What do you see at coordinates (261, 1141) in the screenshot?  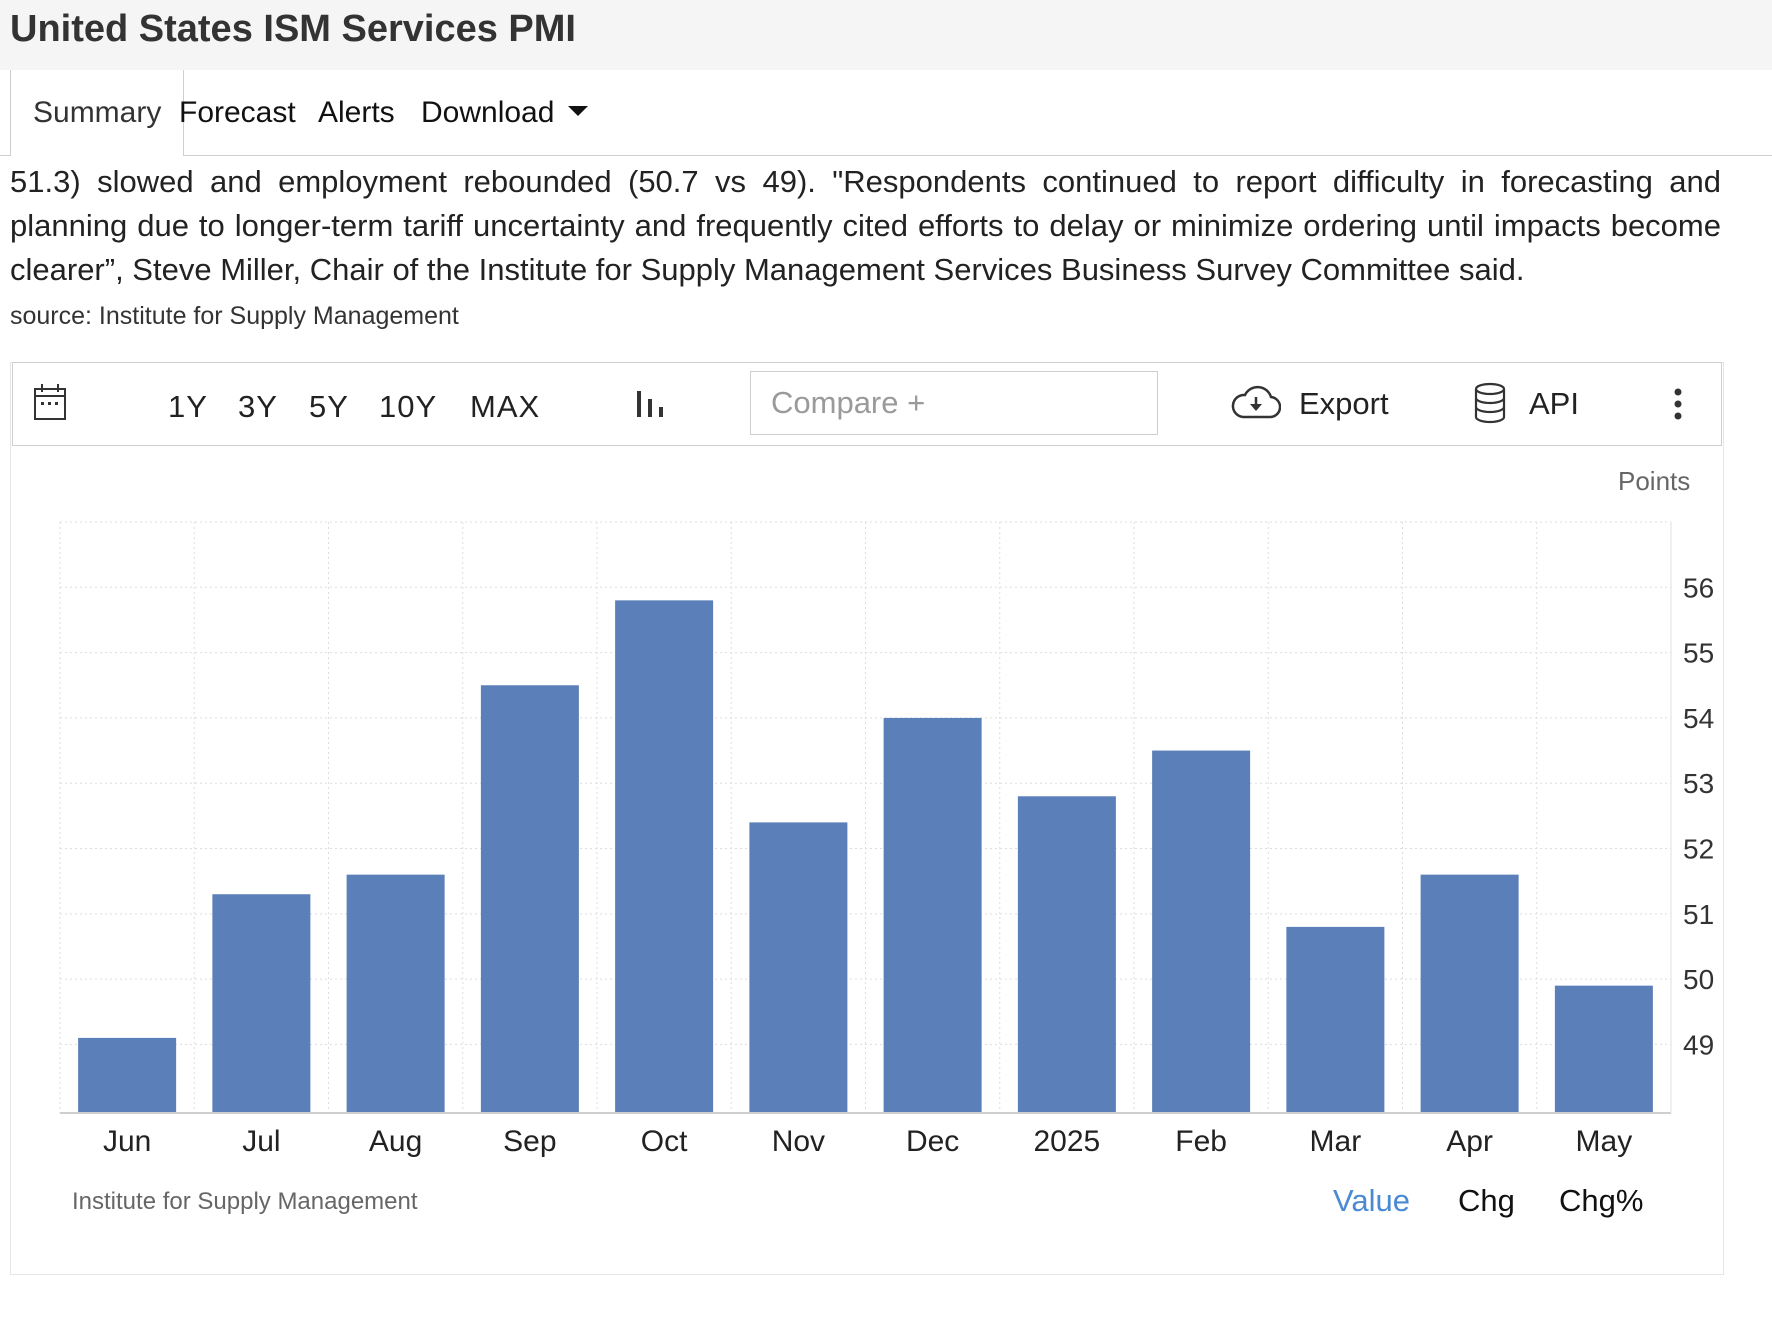 I see `x-tick-label: Jul` at bounding box center [261, 1141].